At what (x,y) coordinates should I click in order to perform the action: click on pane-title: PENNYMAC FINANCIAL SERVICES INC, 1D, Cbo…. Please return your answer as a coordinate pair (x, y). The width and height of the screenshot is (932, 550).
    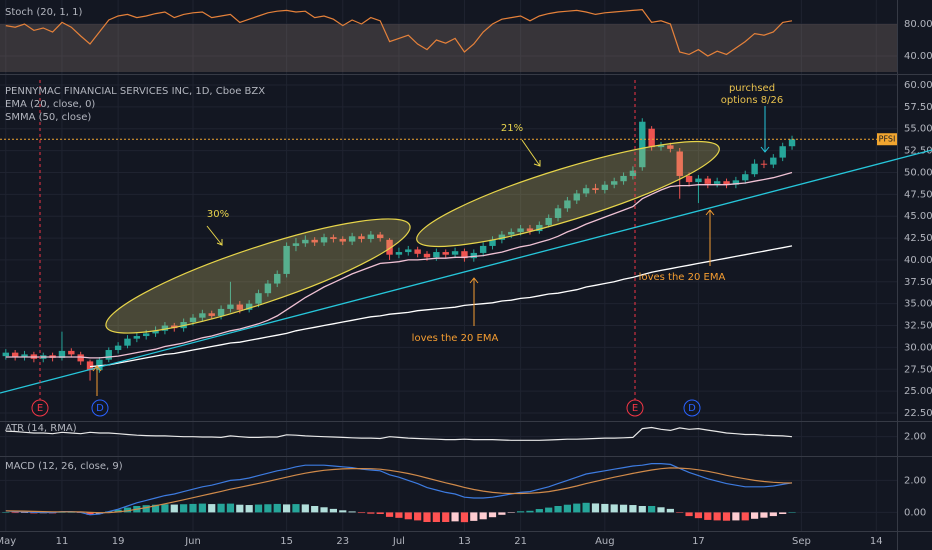
    Looking at the image, I should click on (135, 91).